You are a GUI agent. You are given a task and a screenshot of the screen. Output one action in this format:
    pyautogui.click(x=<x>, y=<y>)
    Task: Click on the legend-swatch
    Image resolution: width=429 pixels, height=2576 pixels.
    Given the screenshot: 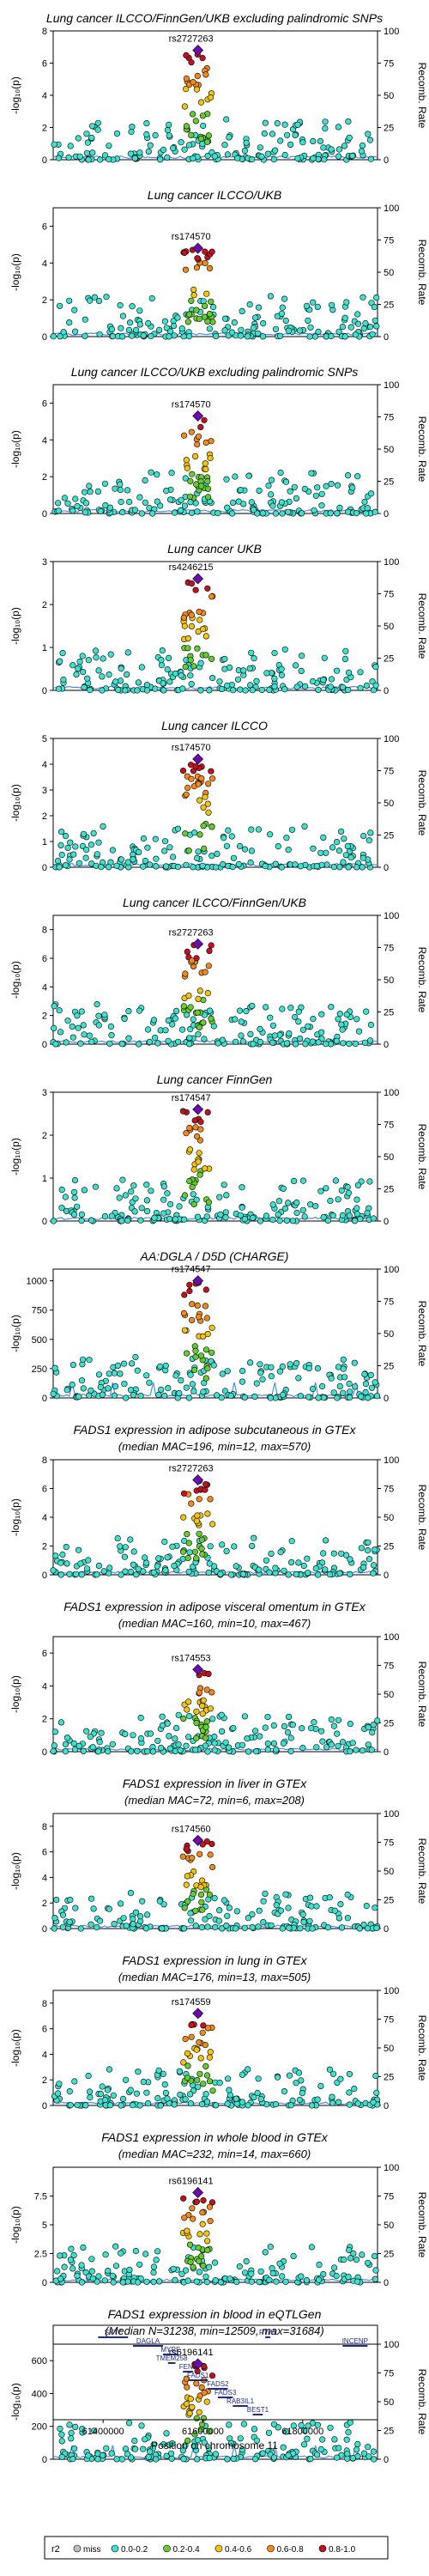 What is the action you would take?
    pyautogui.click(x=218, y=2548)
    